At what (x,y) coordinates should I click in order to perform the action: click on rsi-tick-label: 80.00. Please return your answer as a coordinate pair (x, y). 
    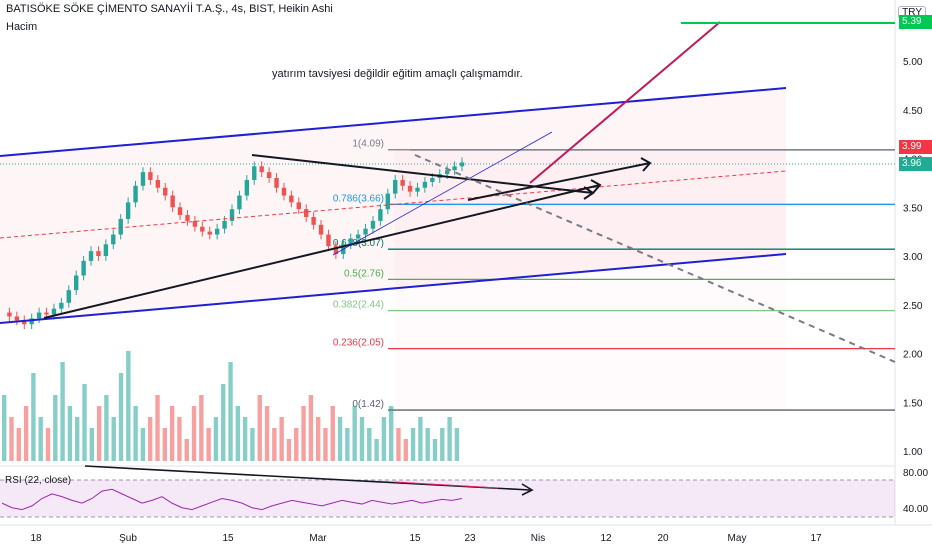
    Looking at the image, I should click on (915, 473).